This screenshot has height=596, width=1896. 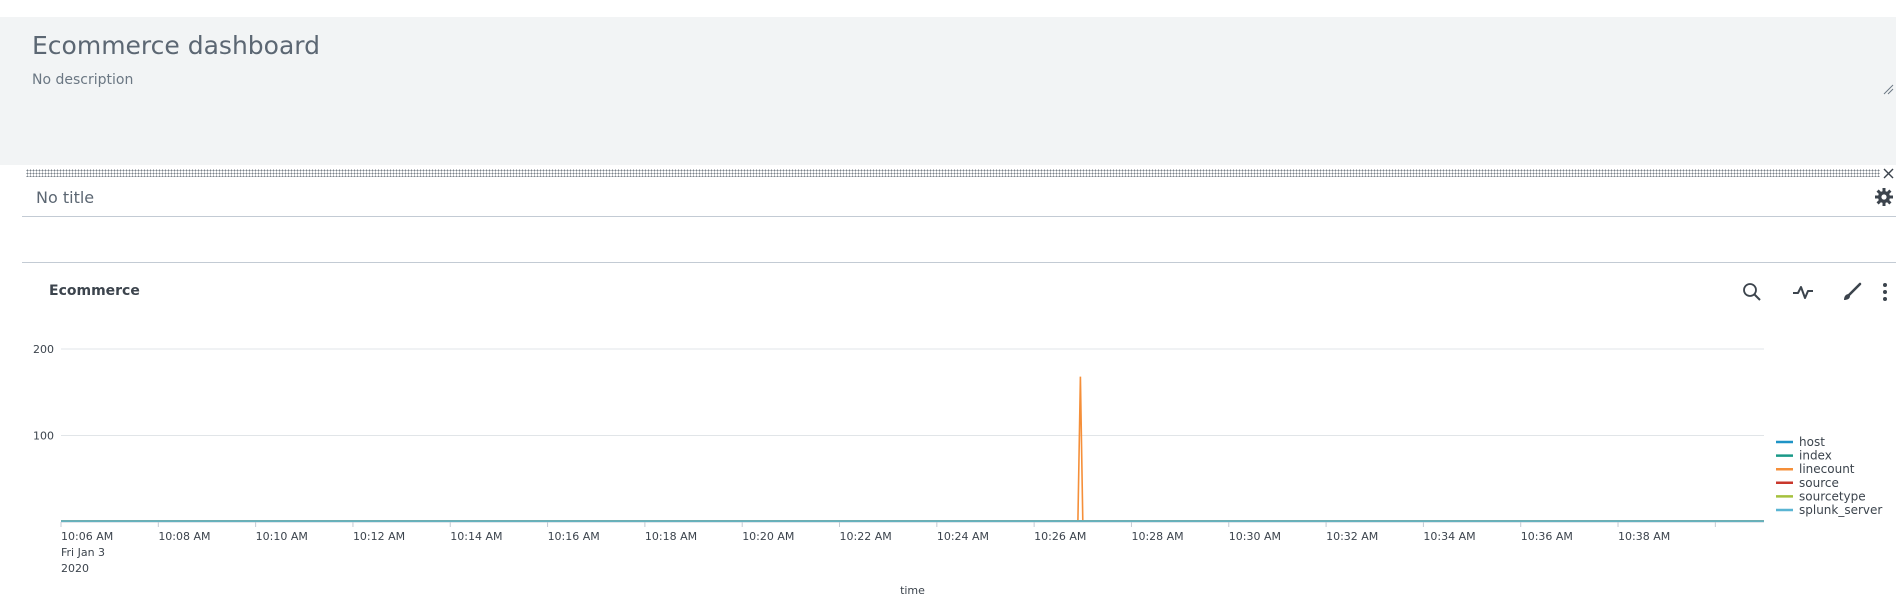 I want to click on search-icon, so click(x=1752, y=292).